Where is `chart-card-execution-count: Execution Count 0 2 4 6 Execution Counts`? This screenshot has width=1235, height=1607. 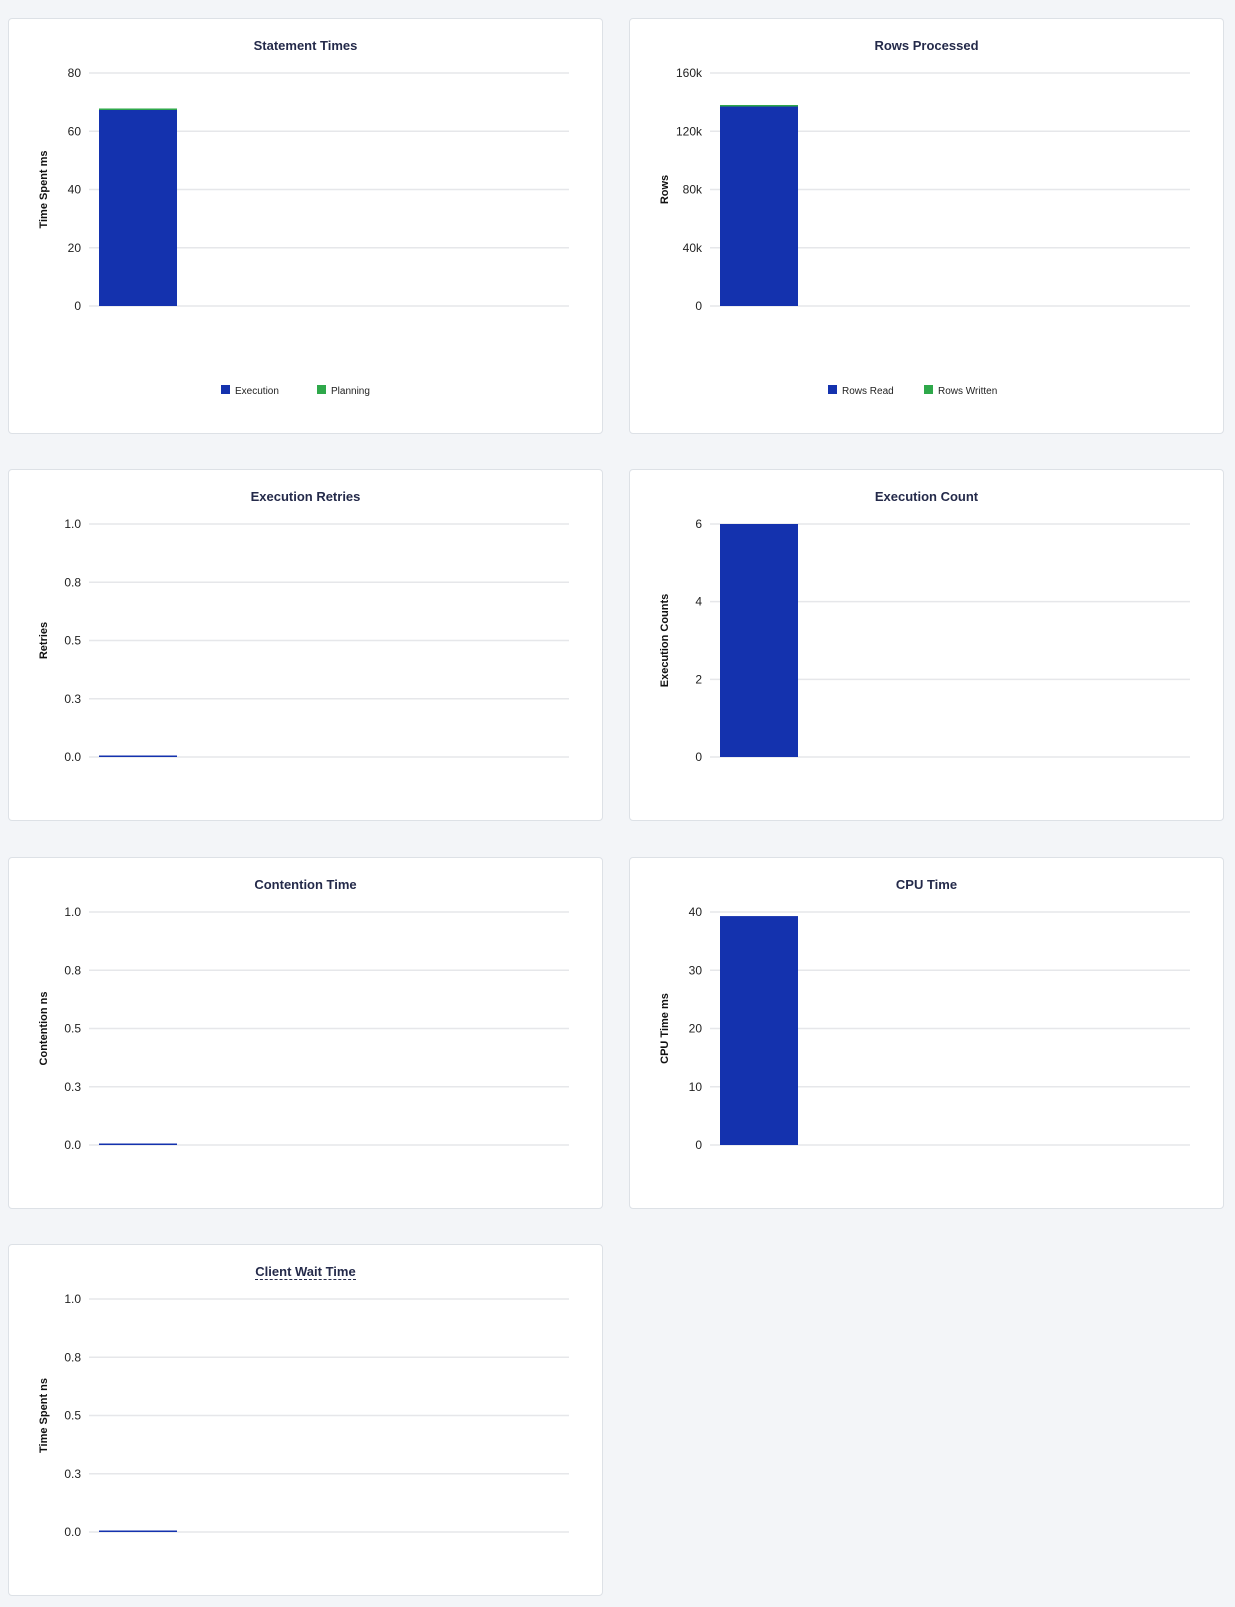
chart-card-execution-count: Execution Count 0 2 4 6 Execution Counts is located at coordinates (926, 645).